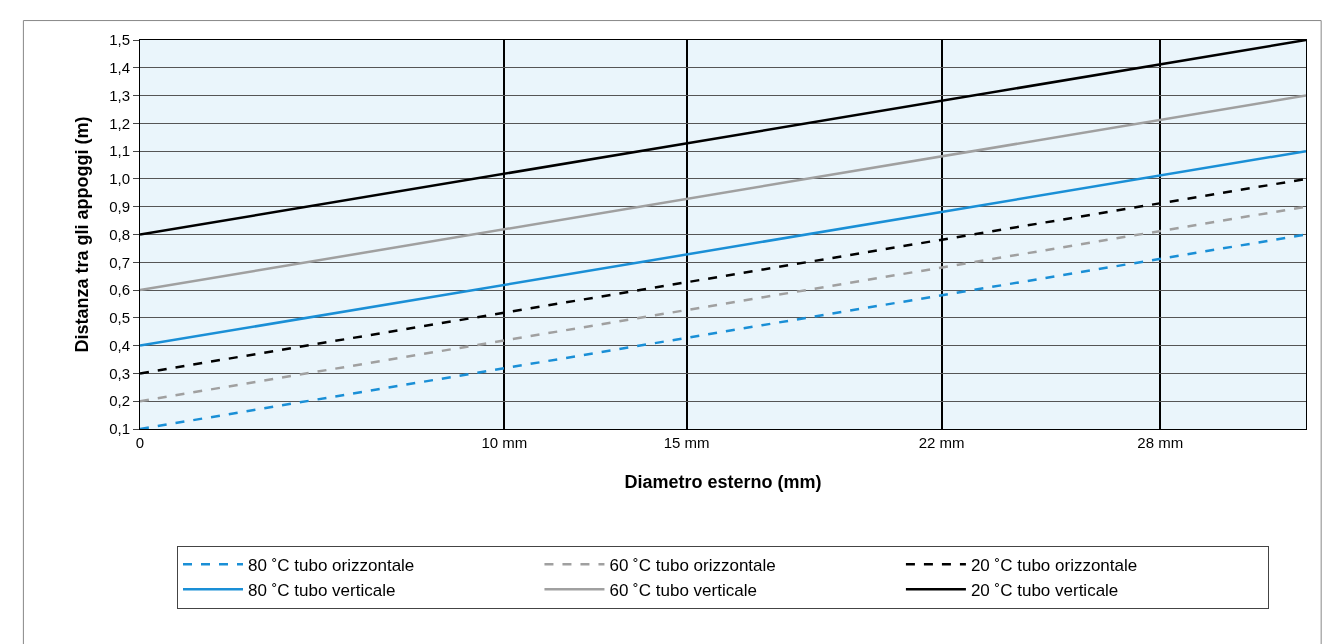 The image size is (1328, 644). Describe the element at coordinates (119, 151) in the screenshot. I see `y-tick-label: 1,1` at that location.